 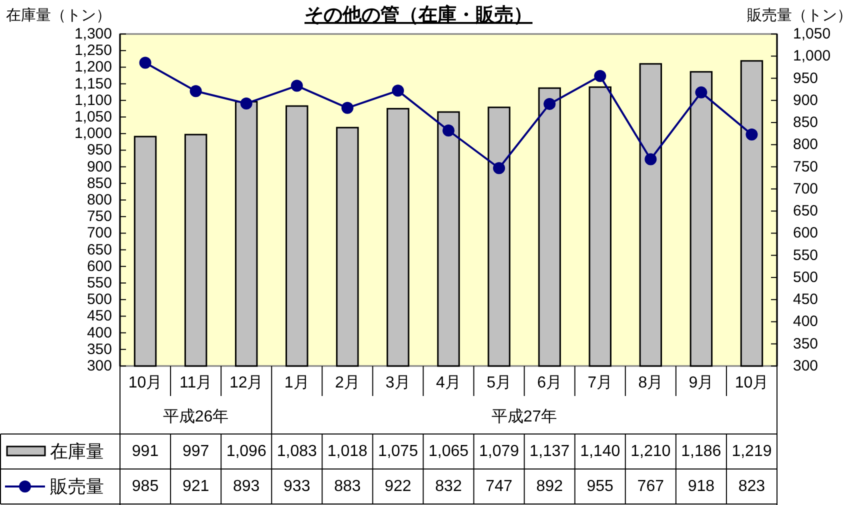 What do you see at coordinates (600, 383) in the screenshot?
I see `x-tick-label: 7月` at bounding box center [600, 383].